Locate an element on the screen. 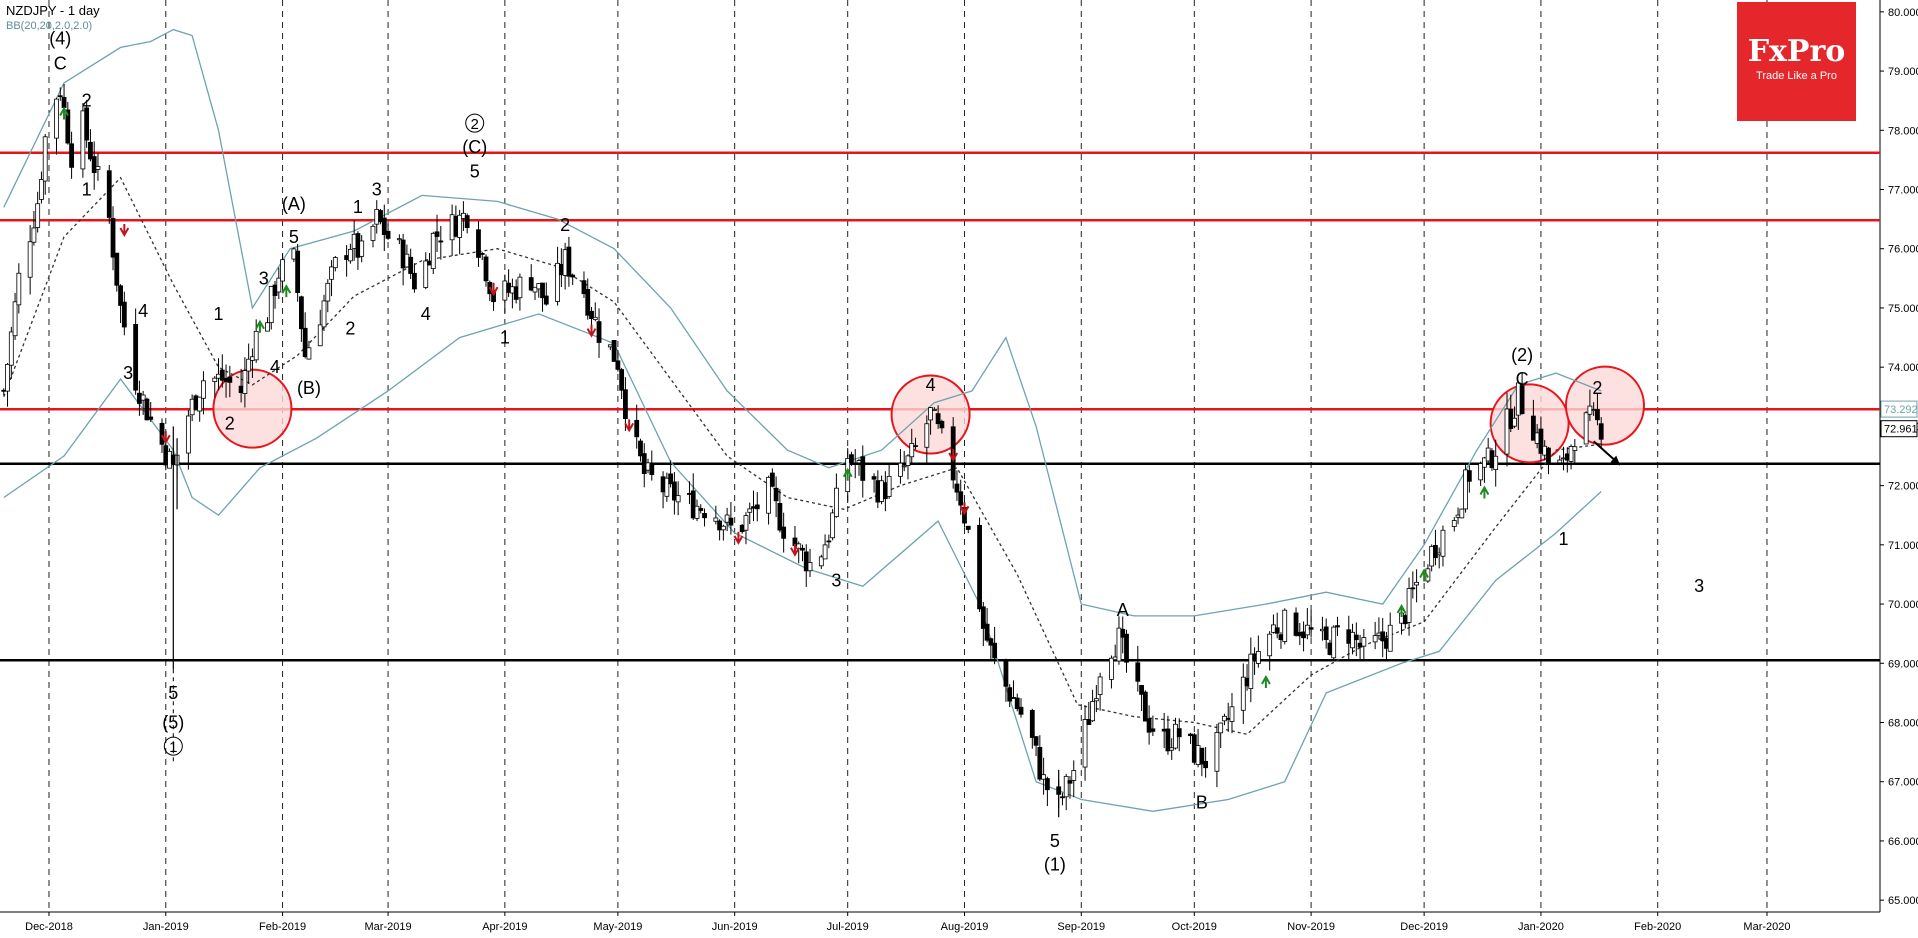 This screenshot has width=1918, height=938. projection-arrow-head-icon is located at coordinates (1615, 460).